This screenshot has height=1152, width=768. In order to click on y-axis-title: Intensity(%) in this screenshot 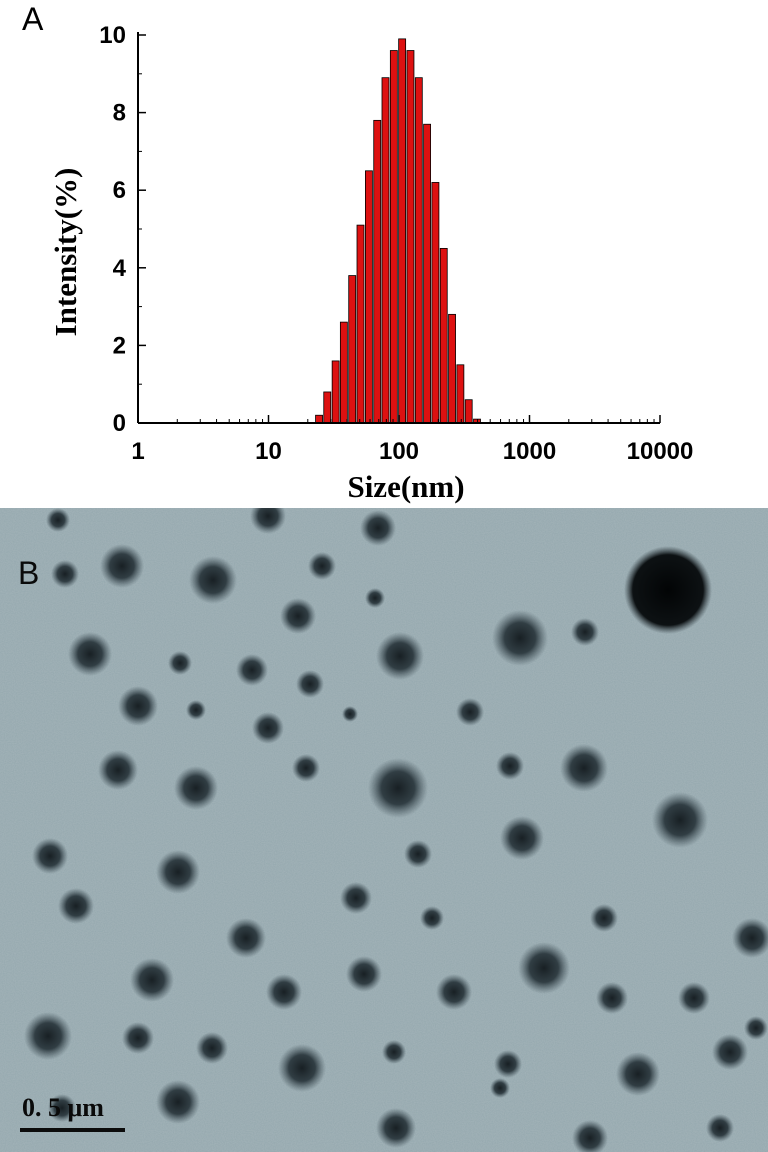, I will do `click(65, 252)`.